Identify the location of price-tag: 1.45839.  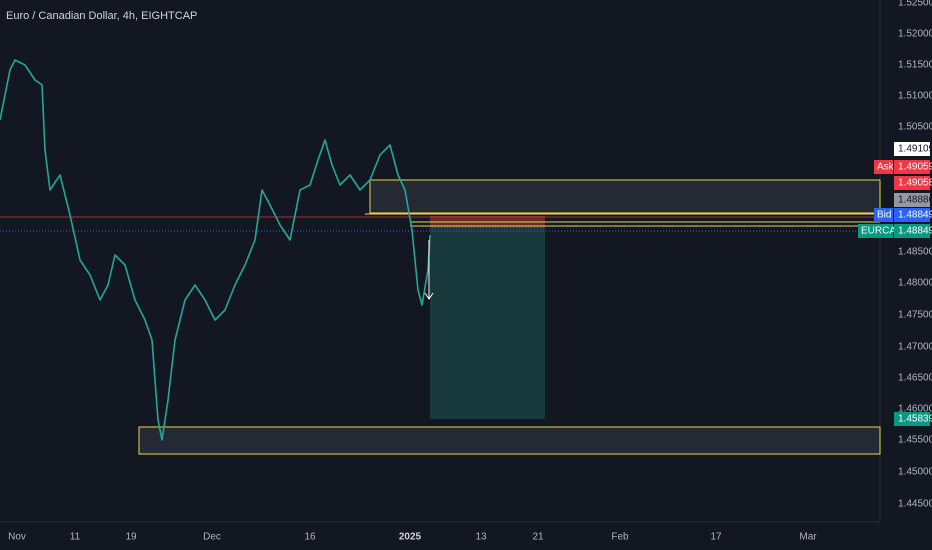
(915, 419).